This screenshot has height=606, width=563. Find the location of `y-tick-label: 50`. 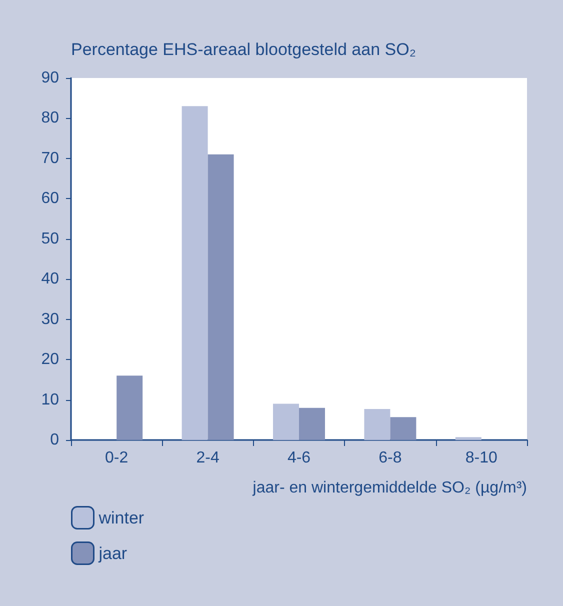

y-tick-label: 50 is located at coordinates (50, 239).